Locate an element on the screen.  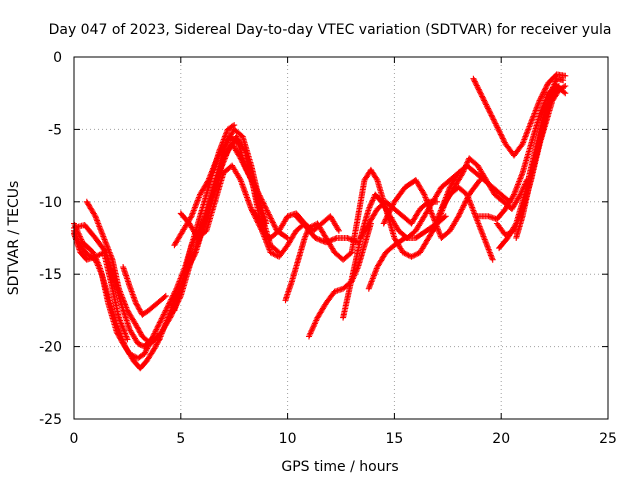
x-tick-label: 25 is located at coordinates (608, 439).